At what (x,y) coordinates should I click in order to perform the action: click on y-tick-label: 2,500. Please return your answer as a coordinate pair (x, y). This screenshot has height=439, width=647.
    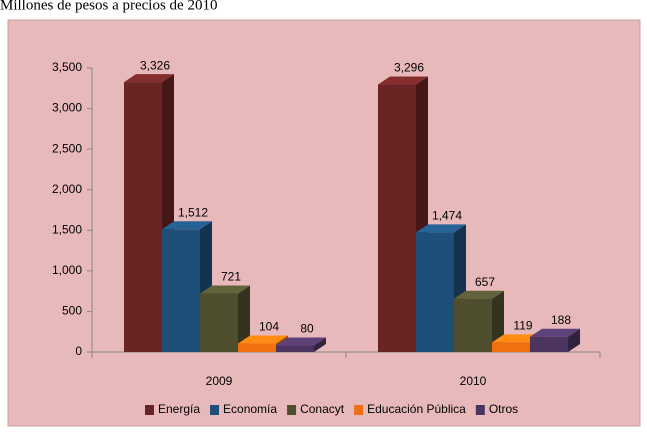
    Looking at the image, I should click on (67, 148).